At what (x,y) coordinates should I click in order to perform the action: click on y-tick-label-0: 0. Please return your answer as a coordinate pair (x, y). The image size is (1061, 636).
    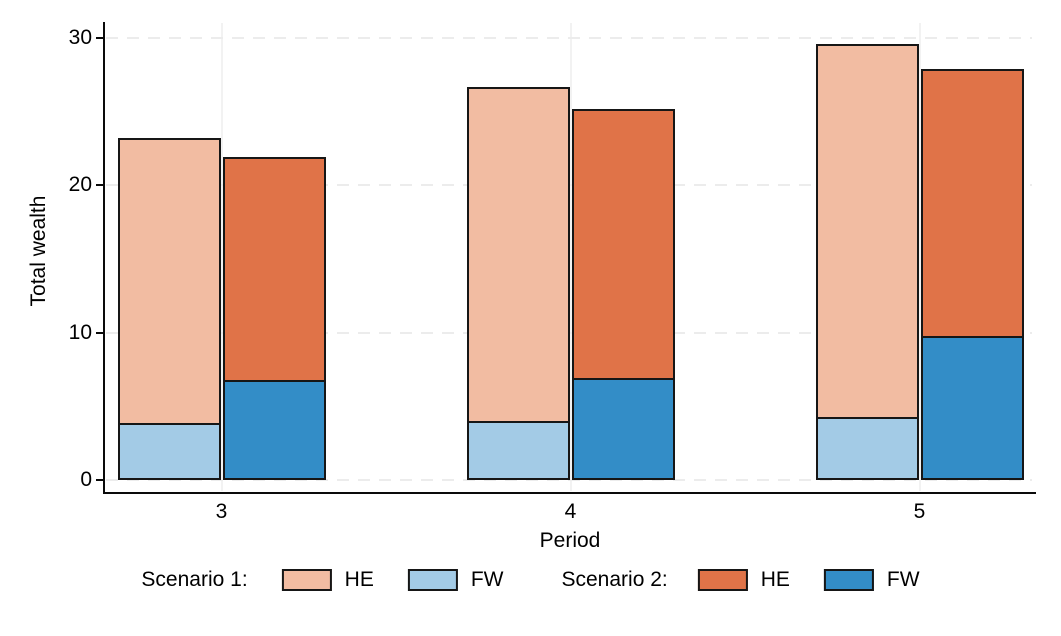
    Looking at the image, I should click on (86, 479).